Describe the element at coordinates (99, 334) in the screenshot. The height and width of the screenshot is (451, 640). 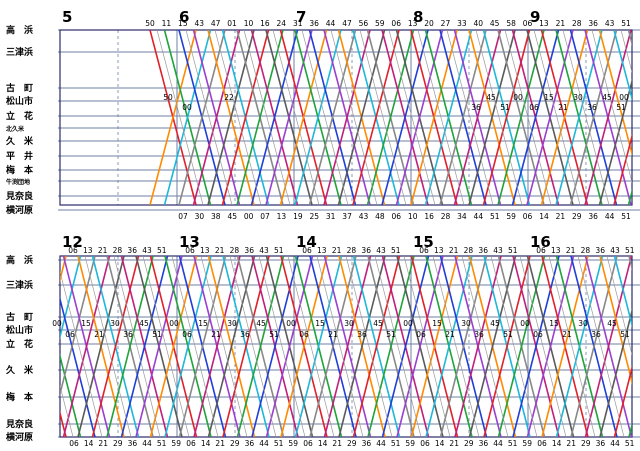
I see `mid-time-label: 21` at that location.